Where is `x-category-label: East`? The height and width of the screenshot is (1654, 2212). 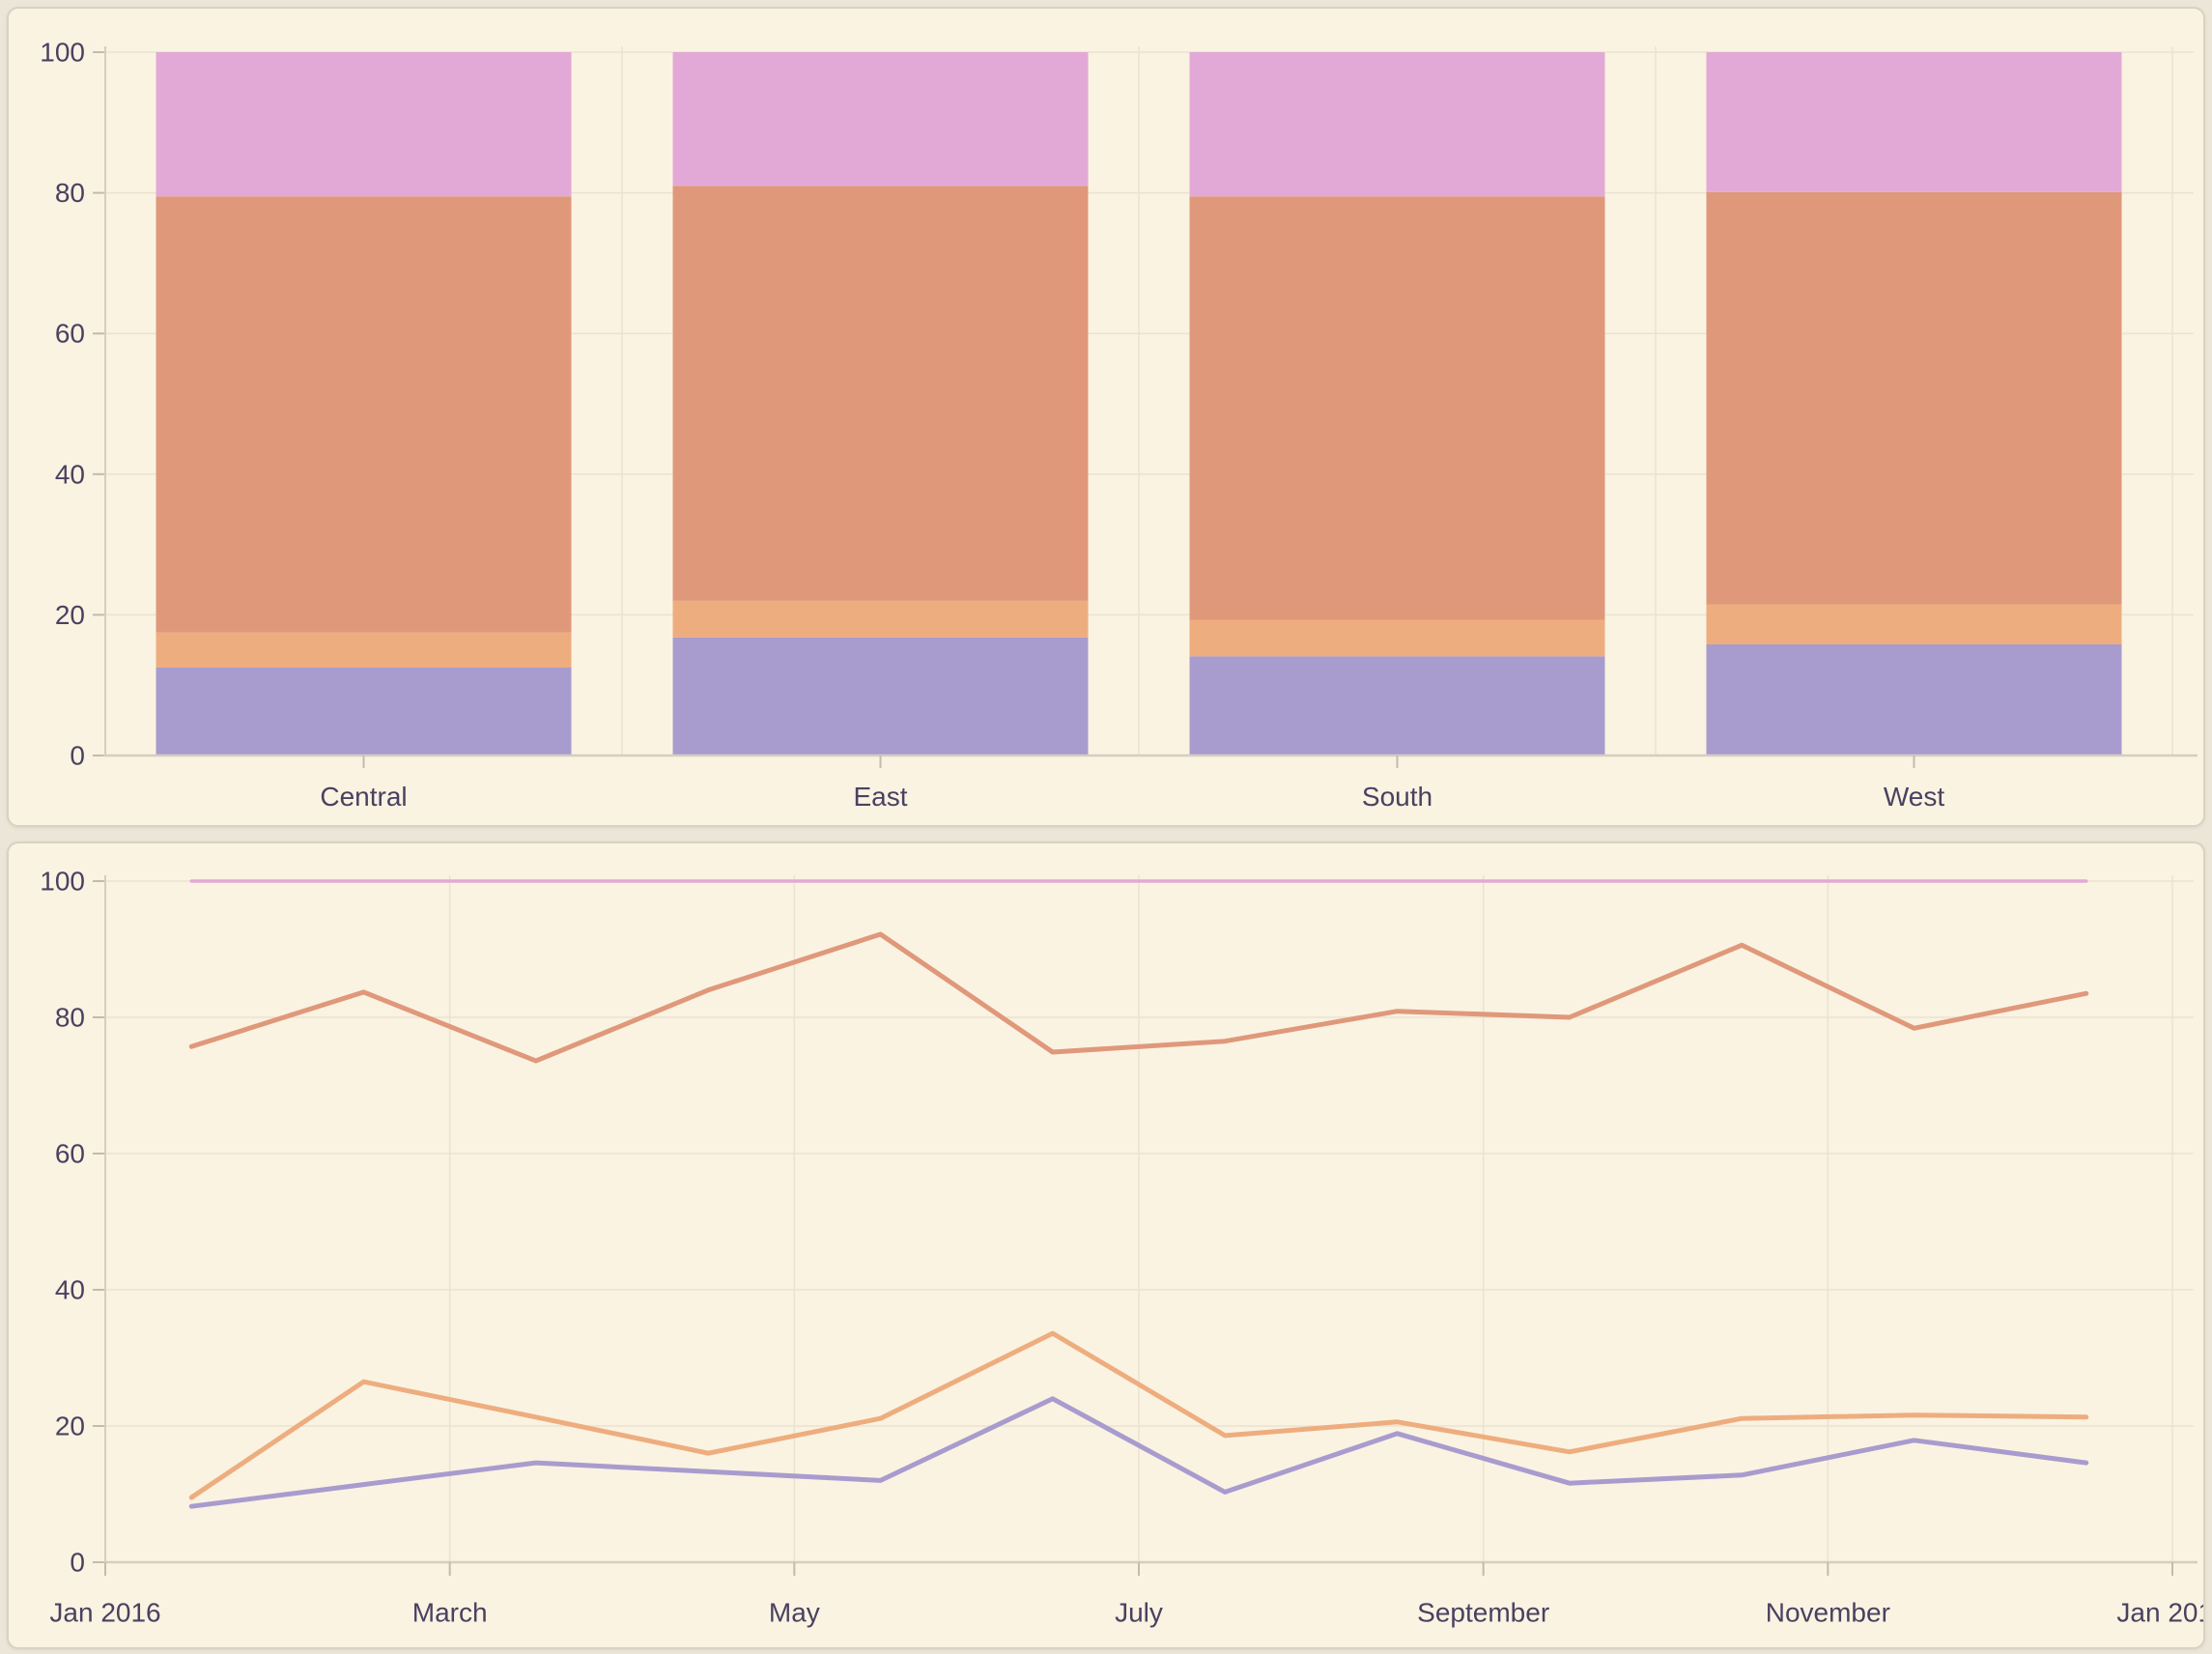
x-category-label: East is located at coordinates (880, 797).